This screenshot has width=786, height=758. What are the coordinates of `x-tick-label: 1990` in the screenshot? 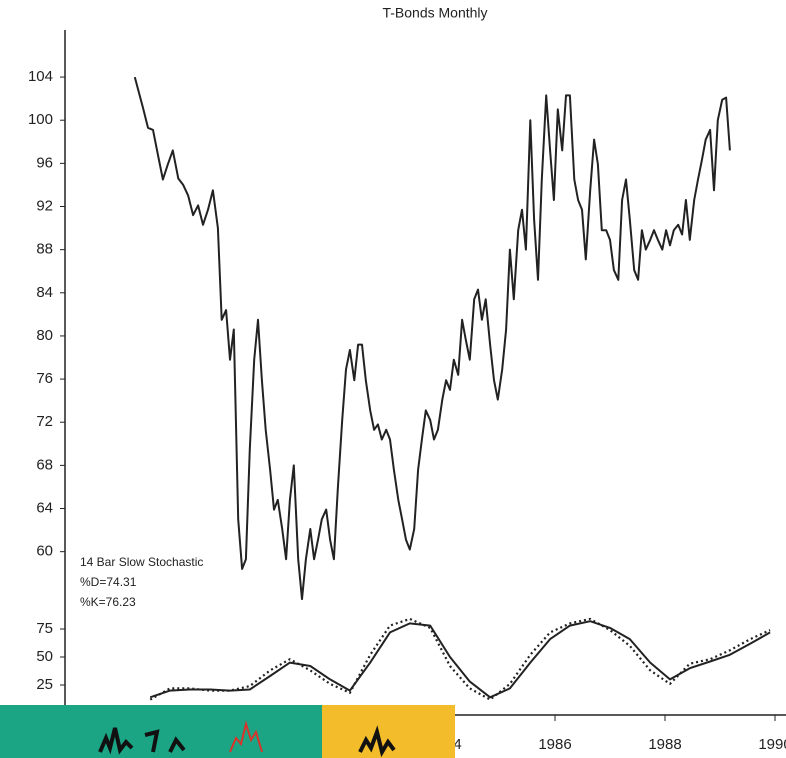 It's located at (772, 744).